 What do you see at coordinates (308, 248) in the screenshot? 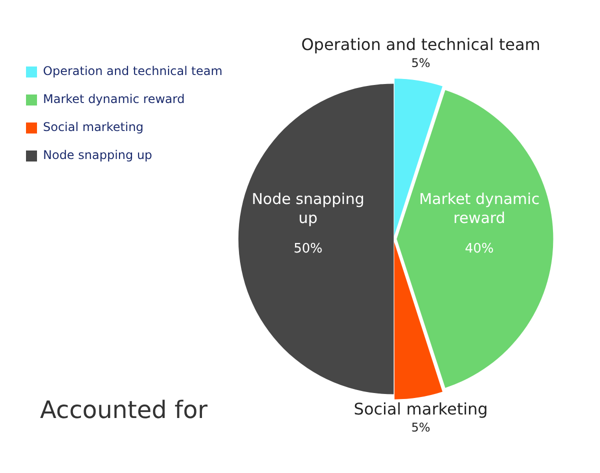
I see `data-label: 50%` at bounding box center [308, 248].